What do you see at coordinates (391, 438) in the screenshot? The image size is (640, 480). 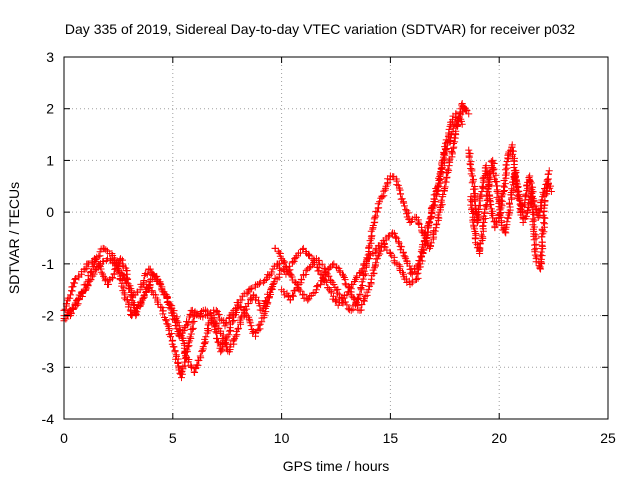 I see `x-tick-label: 15` at bounding box center [391, 438].